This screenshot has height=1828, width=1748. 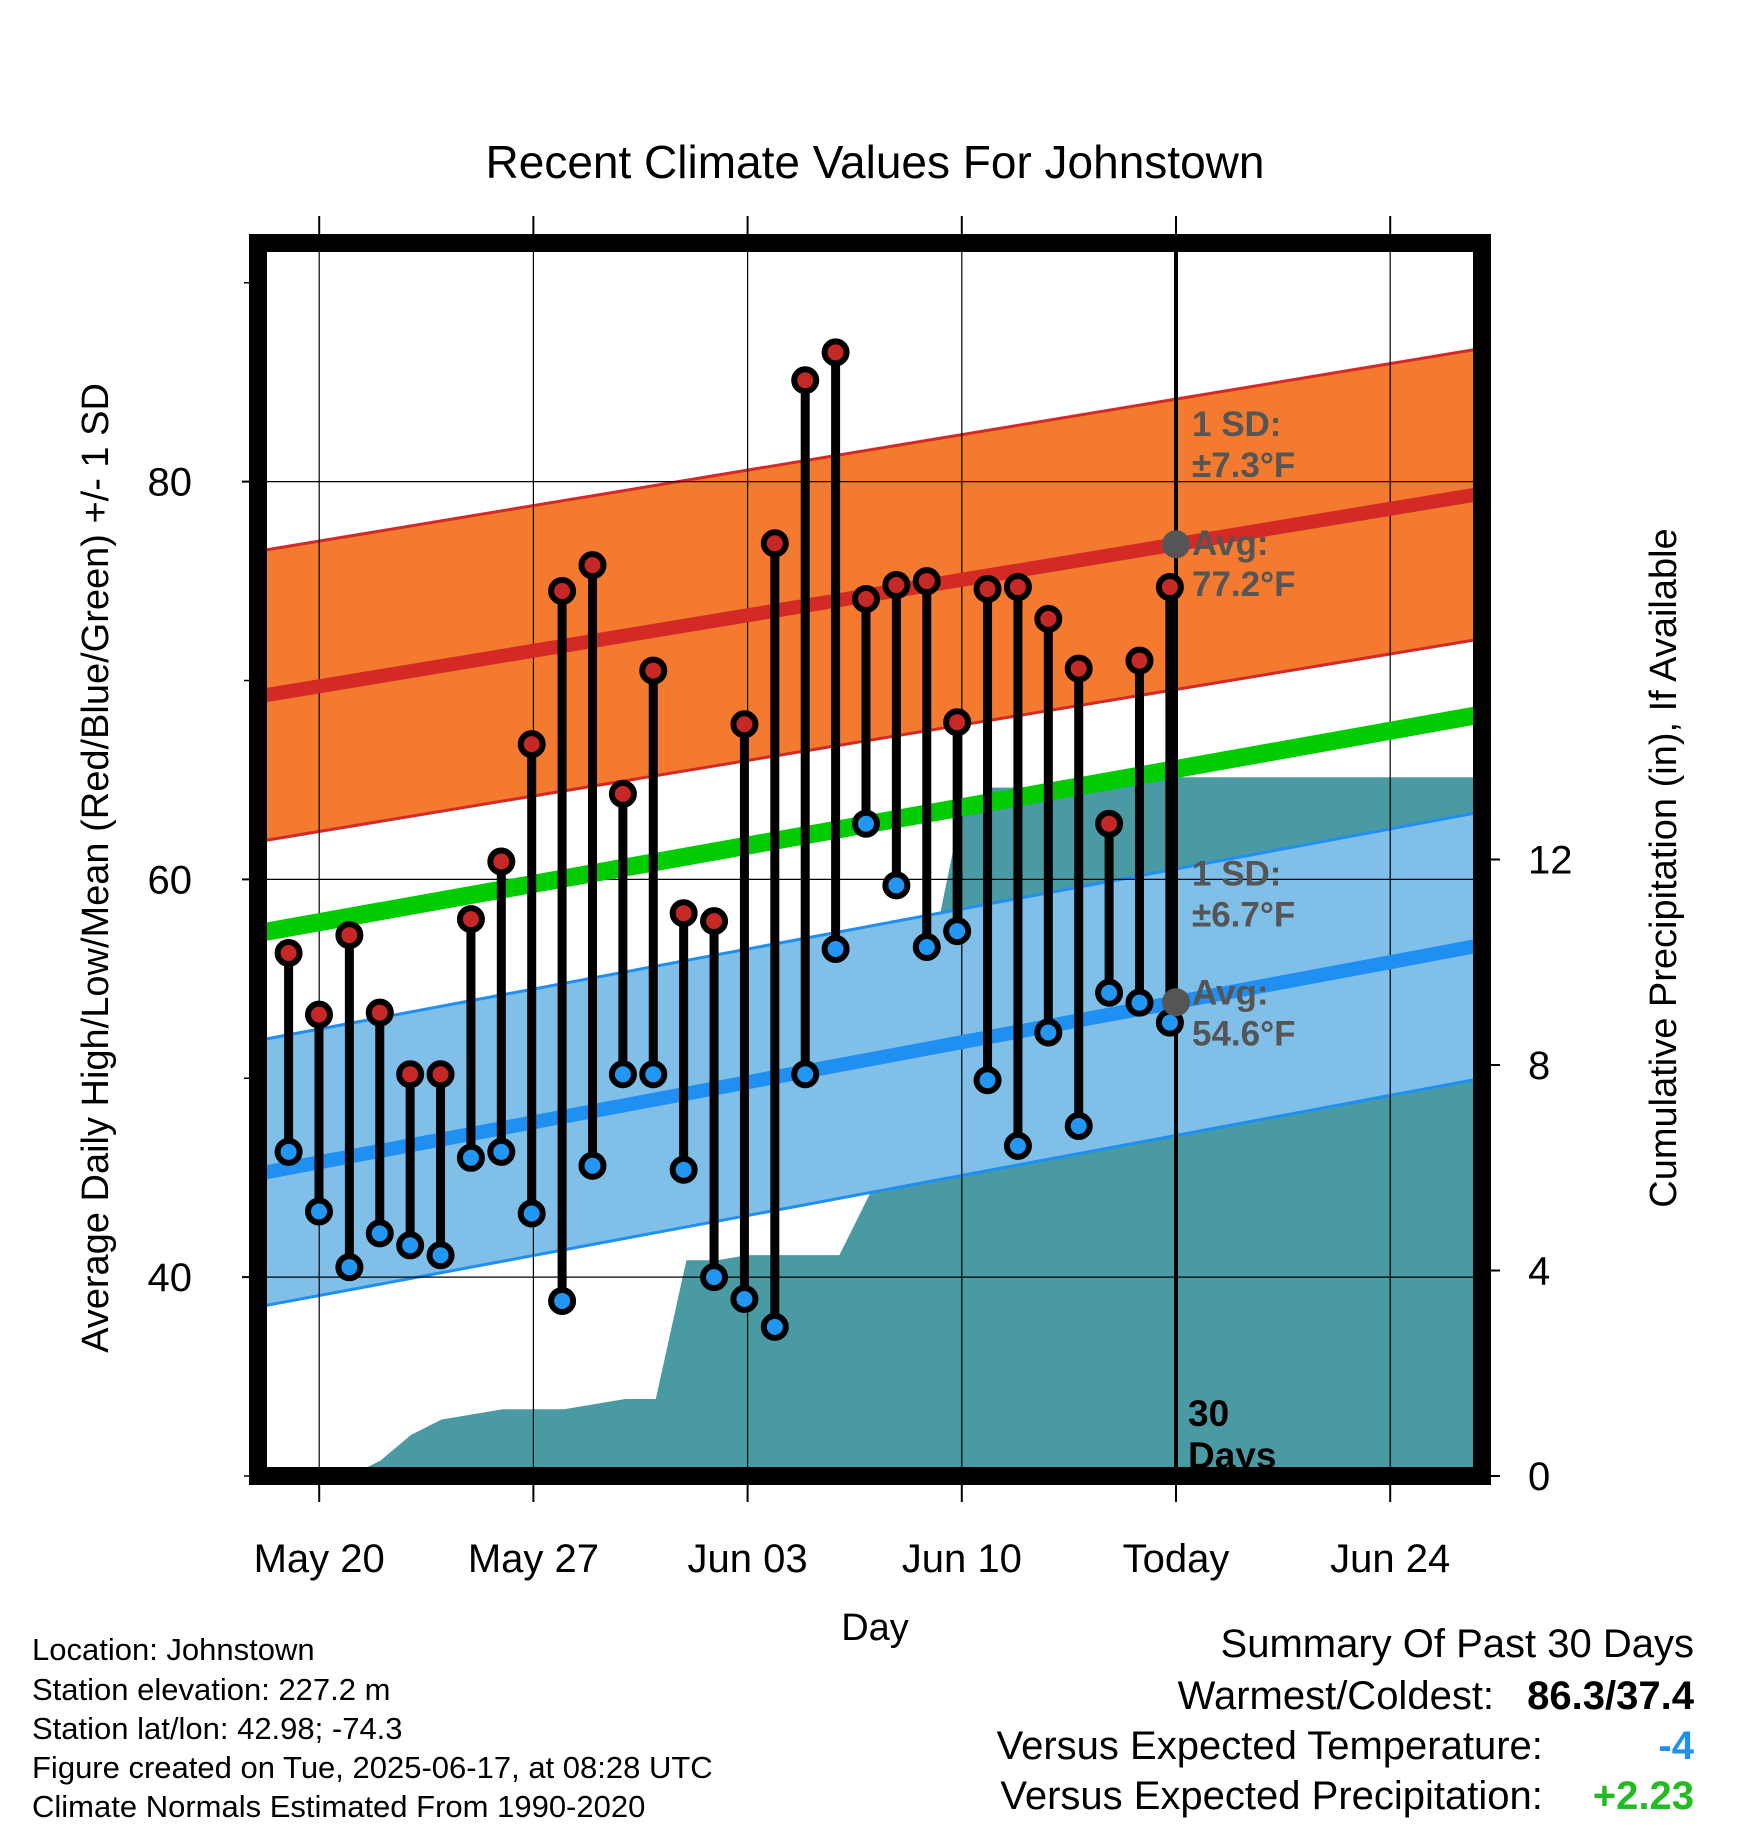 What do you see at coordinates (1176, 1002) in the screenshot?
I see `today-avg-low-point` at bounding box center [1176, 1002].